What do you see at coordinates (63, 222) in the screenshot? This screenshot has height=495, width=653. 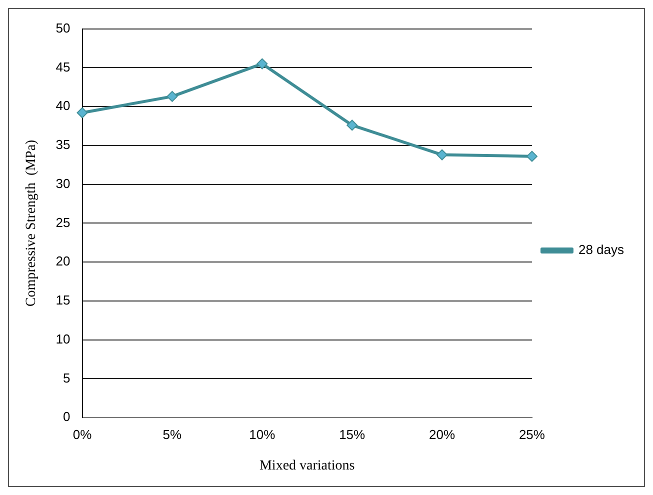 I see `y-tick-label: 25` at bounding box center [63, 222].